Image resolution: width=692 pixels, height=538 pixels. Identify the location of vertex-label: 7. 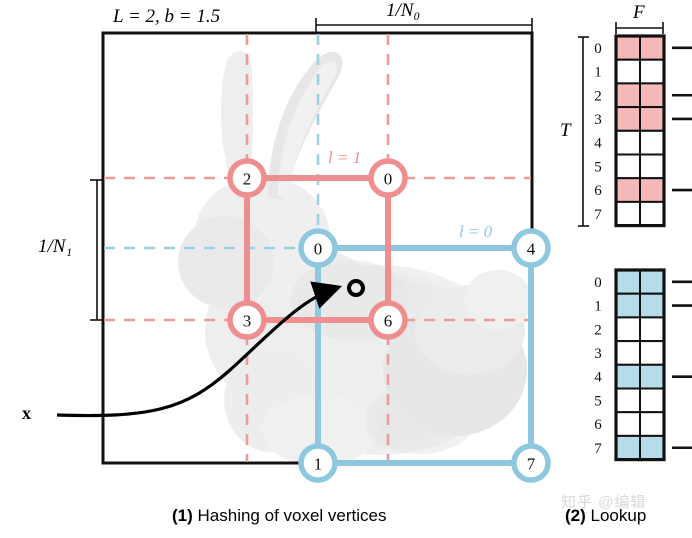
(531, 464).